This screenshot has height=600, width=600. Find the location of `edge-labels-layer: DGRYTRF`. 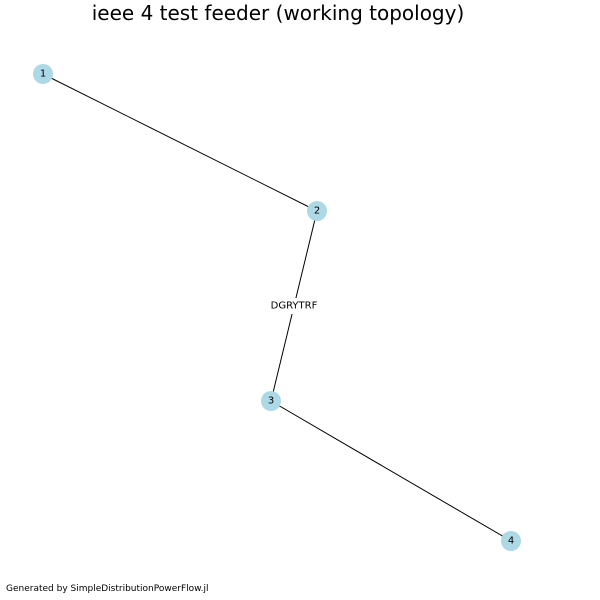

edge-labels-layer: DGRYTRF is located at coordinates (294, 306).